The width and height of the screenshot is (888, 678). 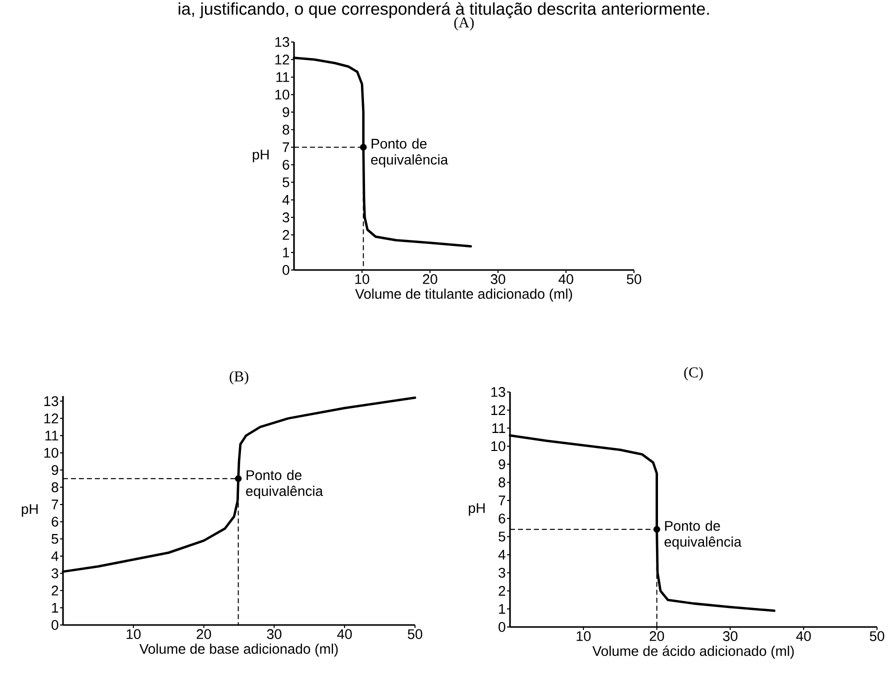 What do you see at coordinates (443, 10) in the screenshot?
I see `text: ia, justificando, o que corresponderá à titulação descrita anteriormente.` at bounding box center [443, 10].